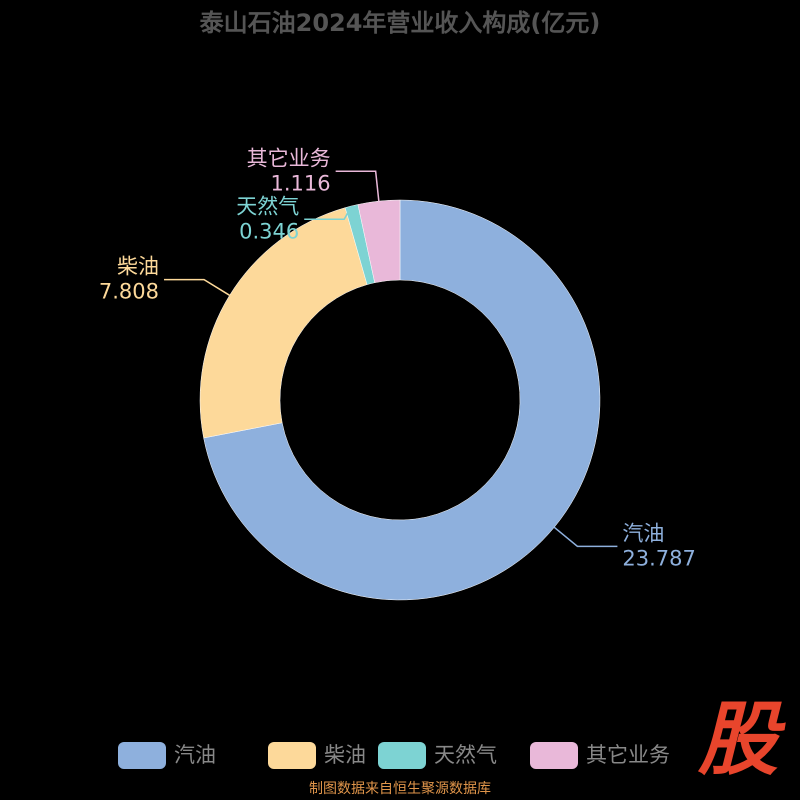 This screenshot has height=800, width=800. What do you see at coordinates (658, 558) in the screenshot?
I see `value-label: 23.787` at bounding box center [658, 558].